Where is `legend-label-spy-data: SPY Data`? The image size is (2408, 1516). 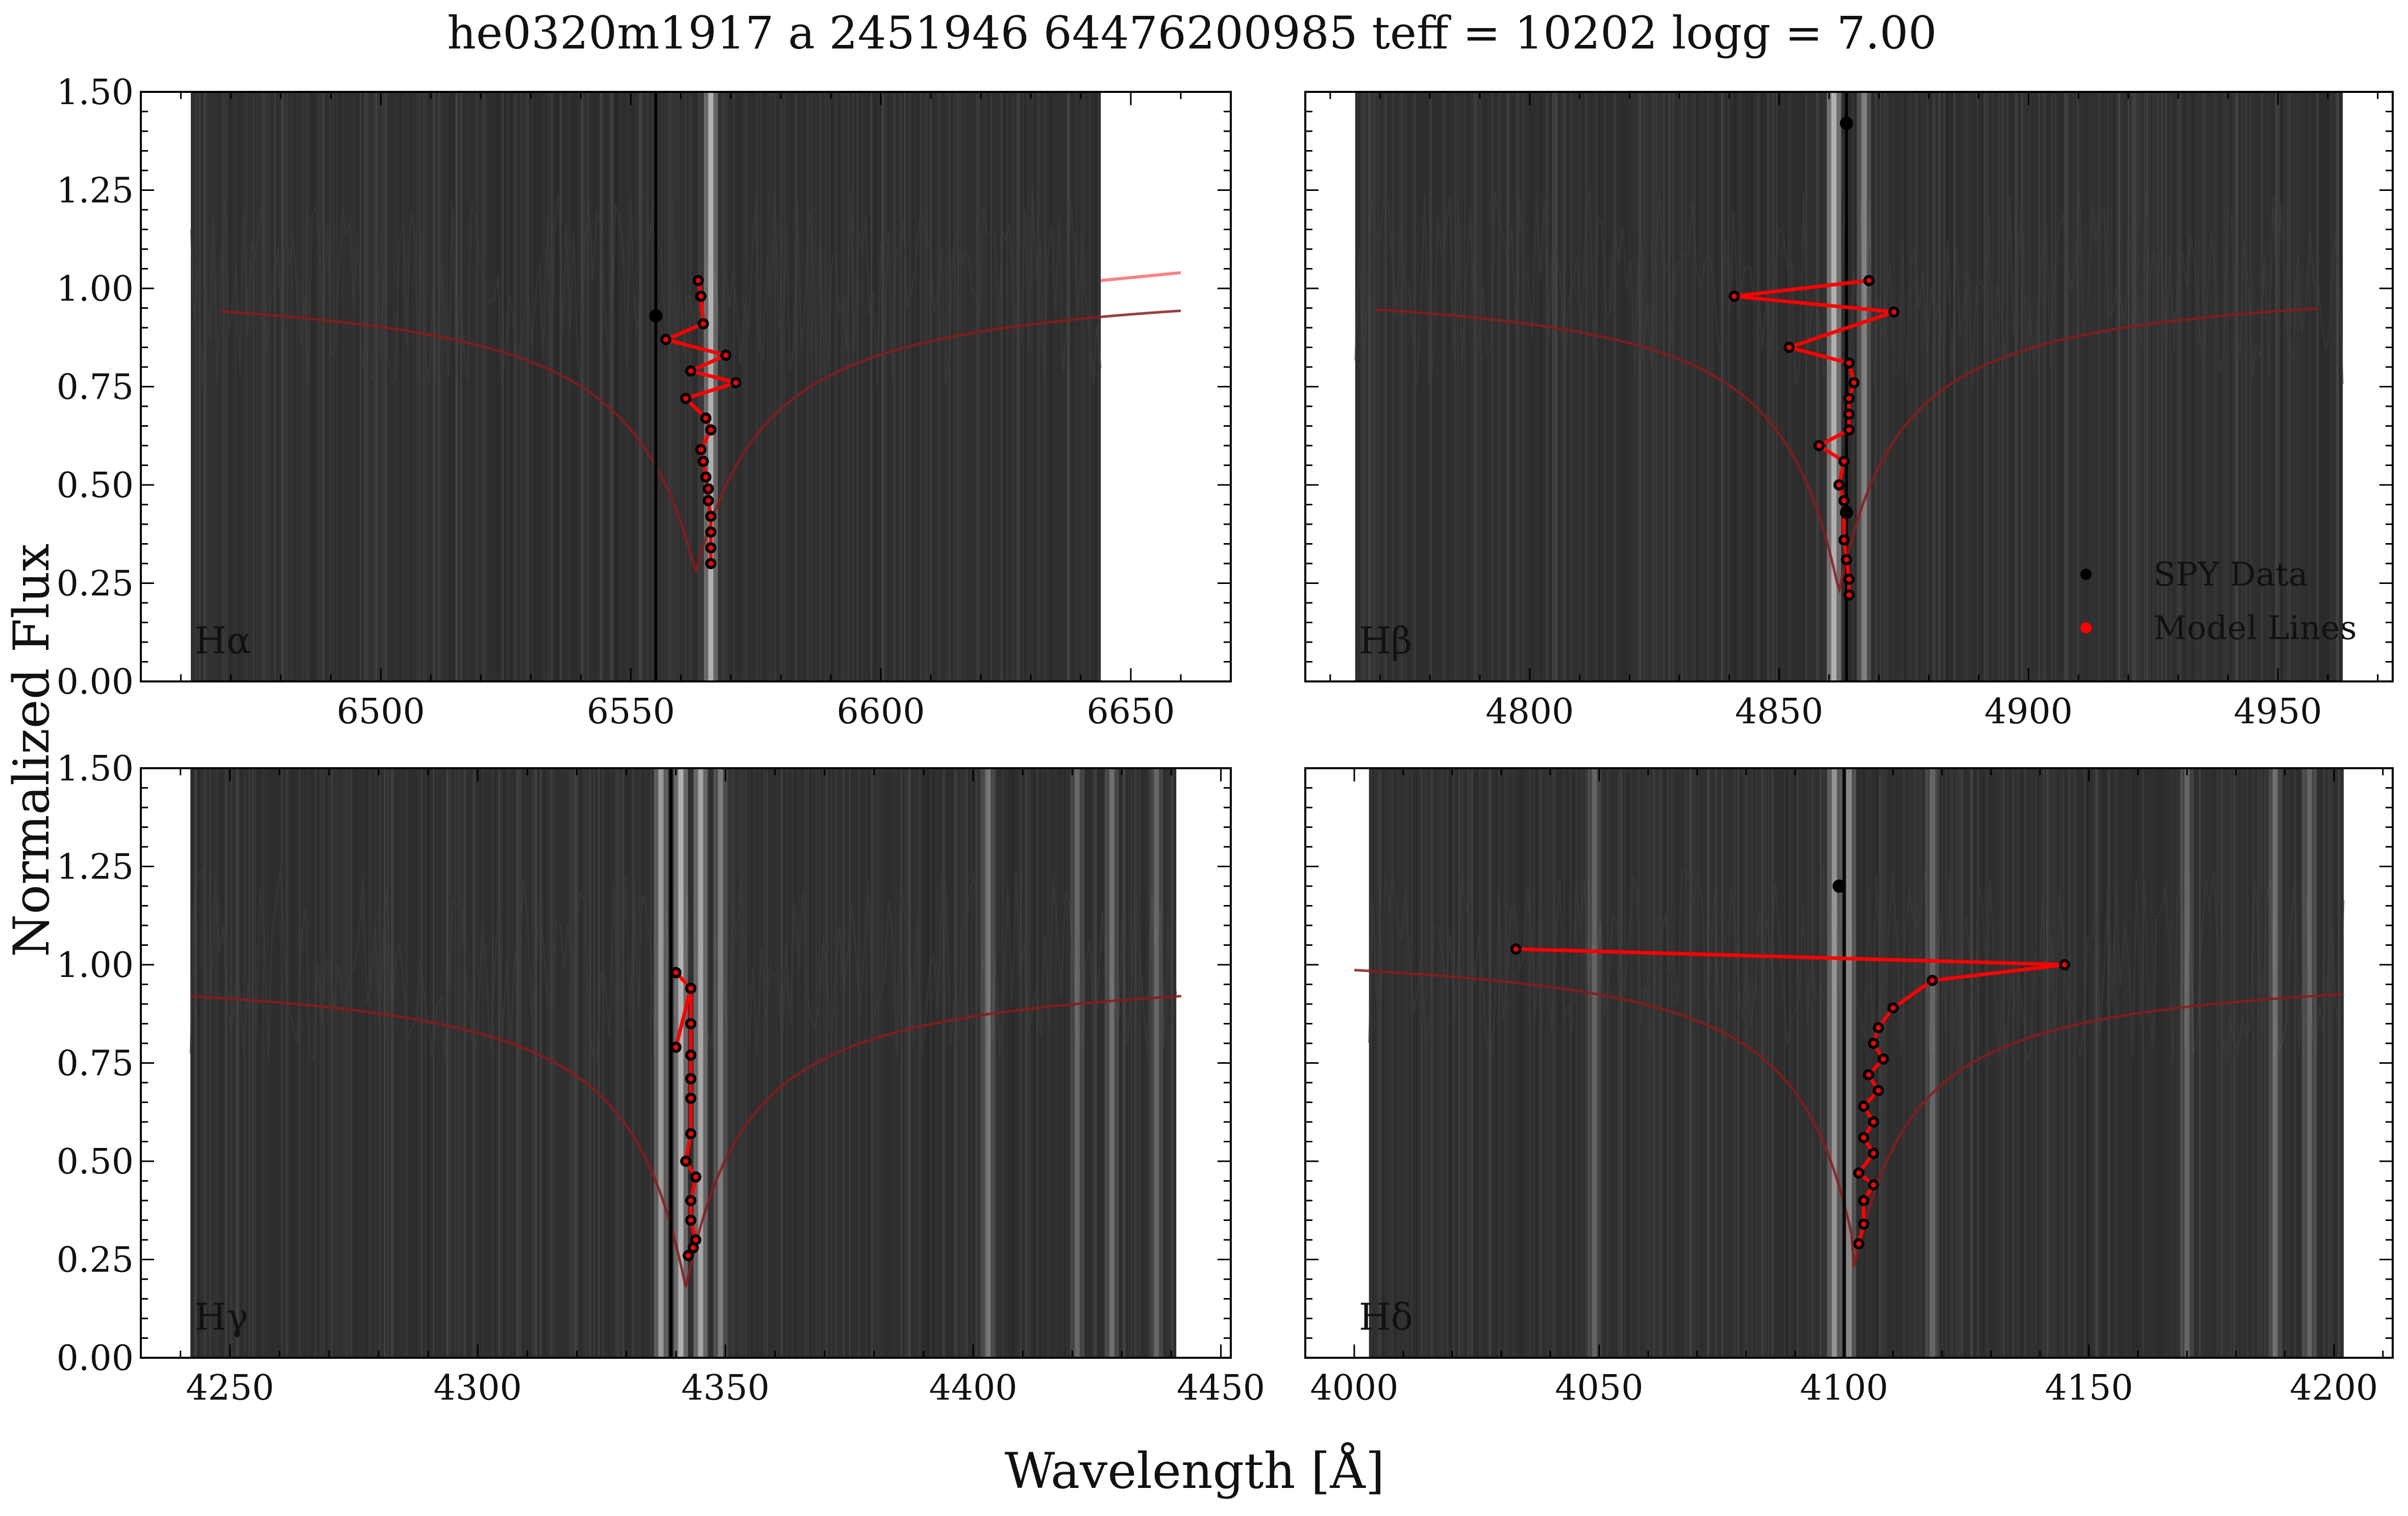 legend-label-spy-data: SPY Data is located at coordinates (2230, 575).